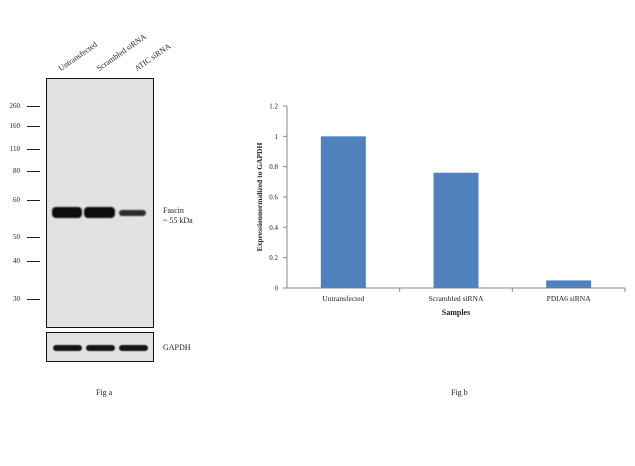 Image resolution: width=635 pixels, height=466 pixels. What do you see at coordinates (15, 106) in the screenshot?
I see `mw-label-260: 260` at bounding box center [15, 106].